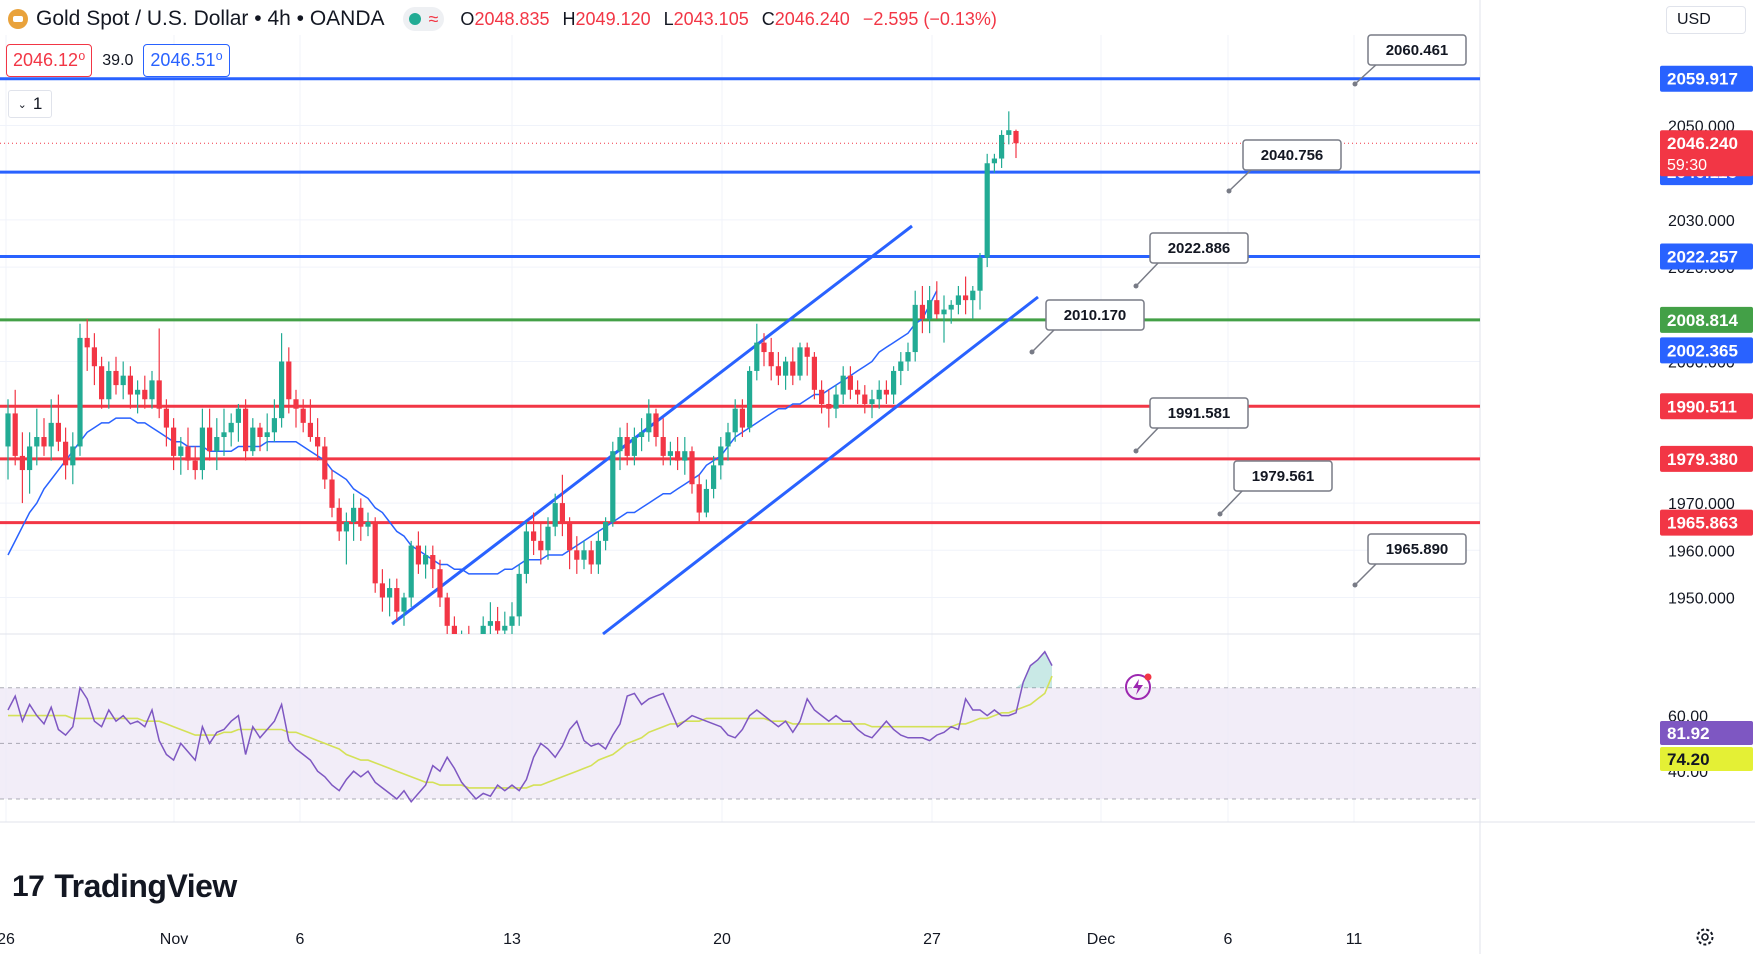 Image resolution: width=1755 pixels, height=954 pixels. I want to click on gear-icon, so click(1705, 937).